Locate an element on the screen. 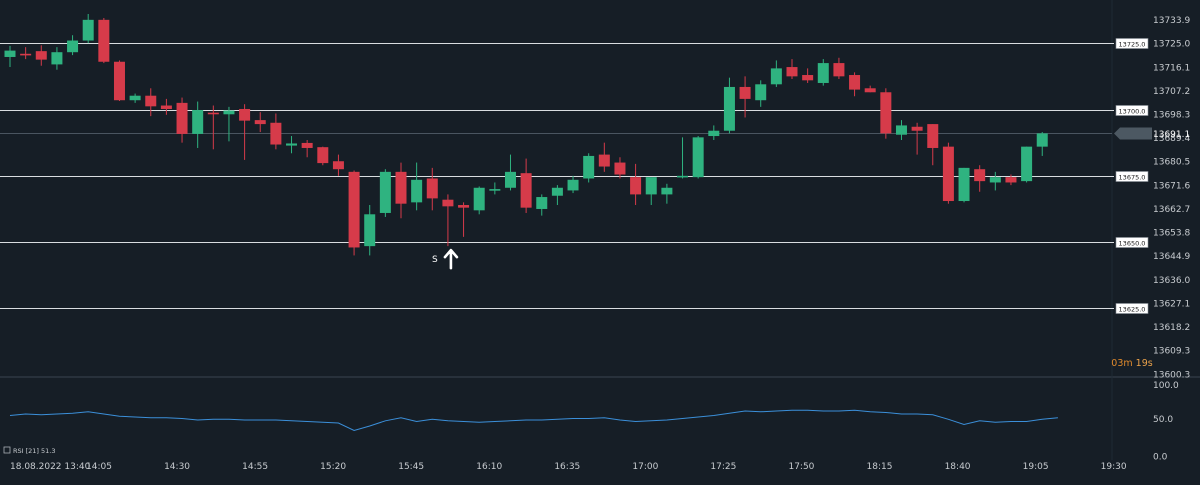 This screenshot has width=1200, height=485. time-tick-label: 17:00 is located at coordinates (645, 467).